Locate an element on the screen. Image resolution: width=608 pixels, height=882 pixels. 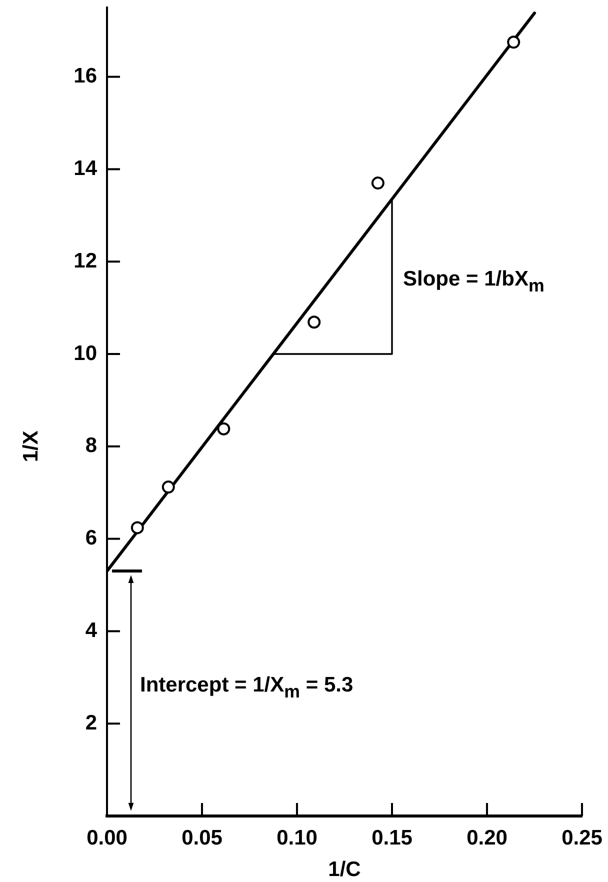
y-tick-label: 8 is located at coordinates (91, 446).